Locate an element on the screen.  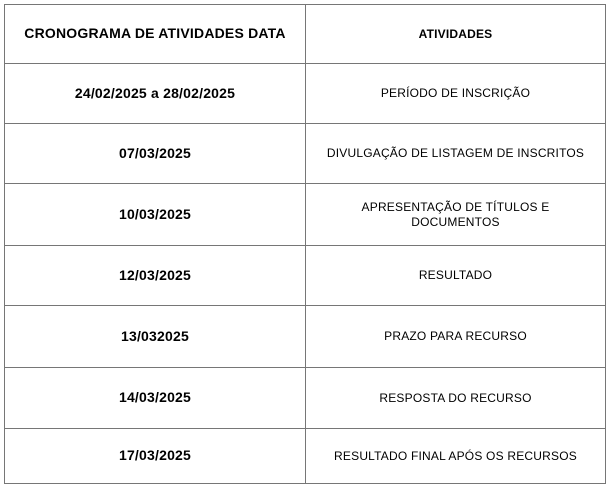
header-cell-atividades: ATIVIDADES is located at coordinates (455, 34).